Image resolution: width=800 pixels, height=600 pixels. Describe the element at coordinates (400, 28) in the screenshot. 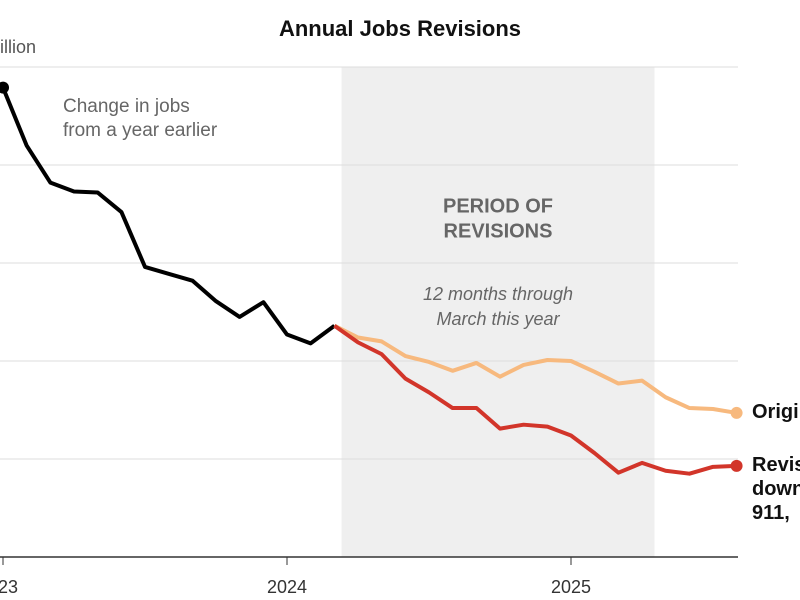

I see `chart-title: Annual Jobs Revisions` at that location.